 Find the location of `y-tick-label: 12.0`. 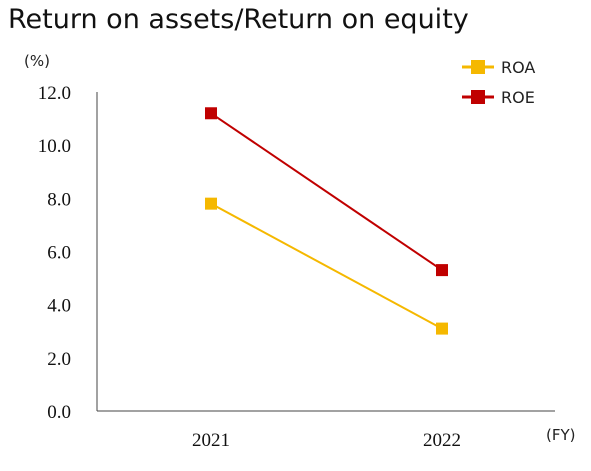

y-tick-label: 12.0 is located at coordinates (54, 93).